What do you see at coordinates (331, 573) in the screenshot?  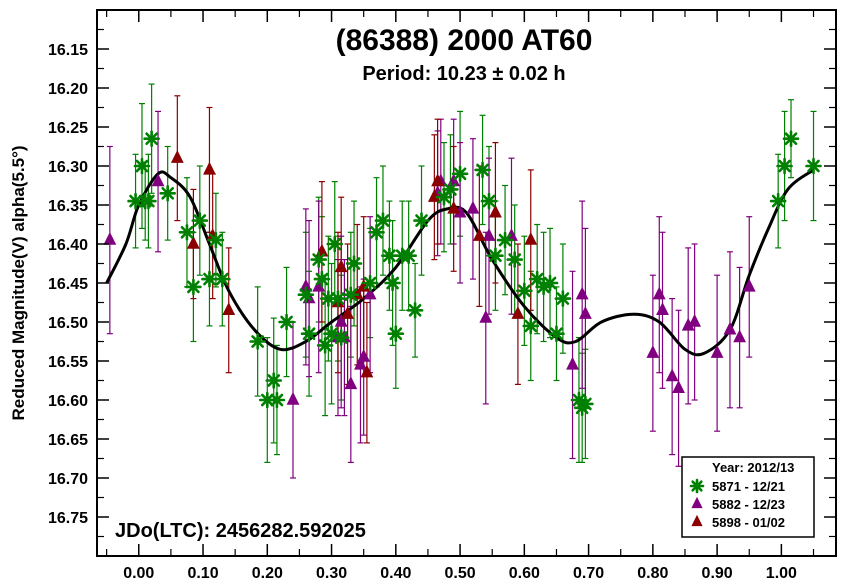 I see `x-tick-label: 0.30` at bounding box center [331, 573].